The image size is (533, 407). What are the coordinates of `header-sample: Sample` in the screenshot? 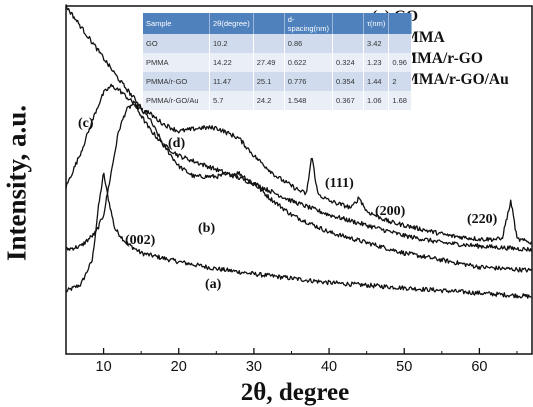 It's located at (176, 23).